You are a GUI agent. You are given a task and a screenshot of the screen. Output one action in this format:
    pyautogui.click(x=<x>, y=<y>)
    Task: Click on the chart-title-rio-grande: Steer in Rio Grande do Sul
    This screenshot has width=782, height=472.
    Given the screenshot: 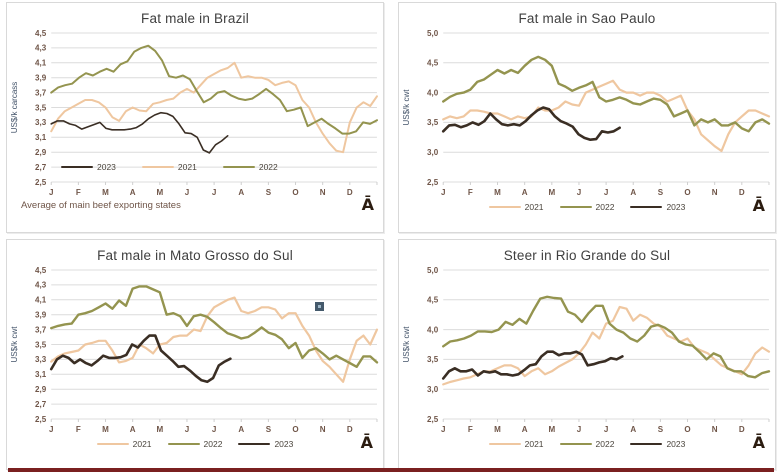 What is the action you would take?
    pyautogui.click(x=587, y=255)
    